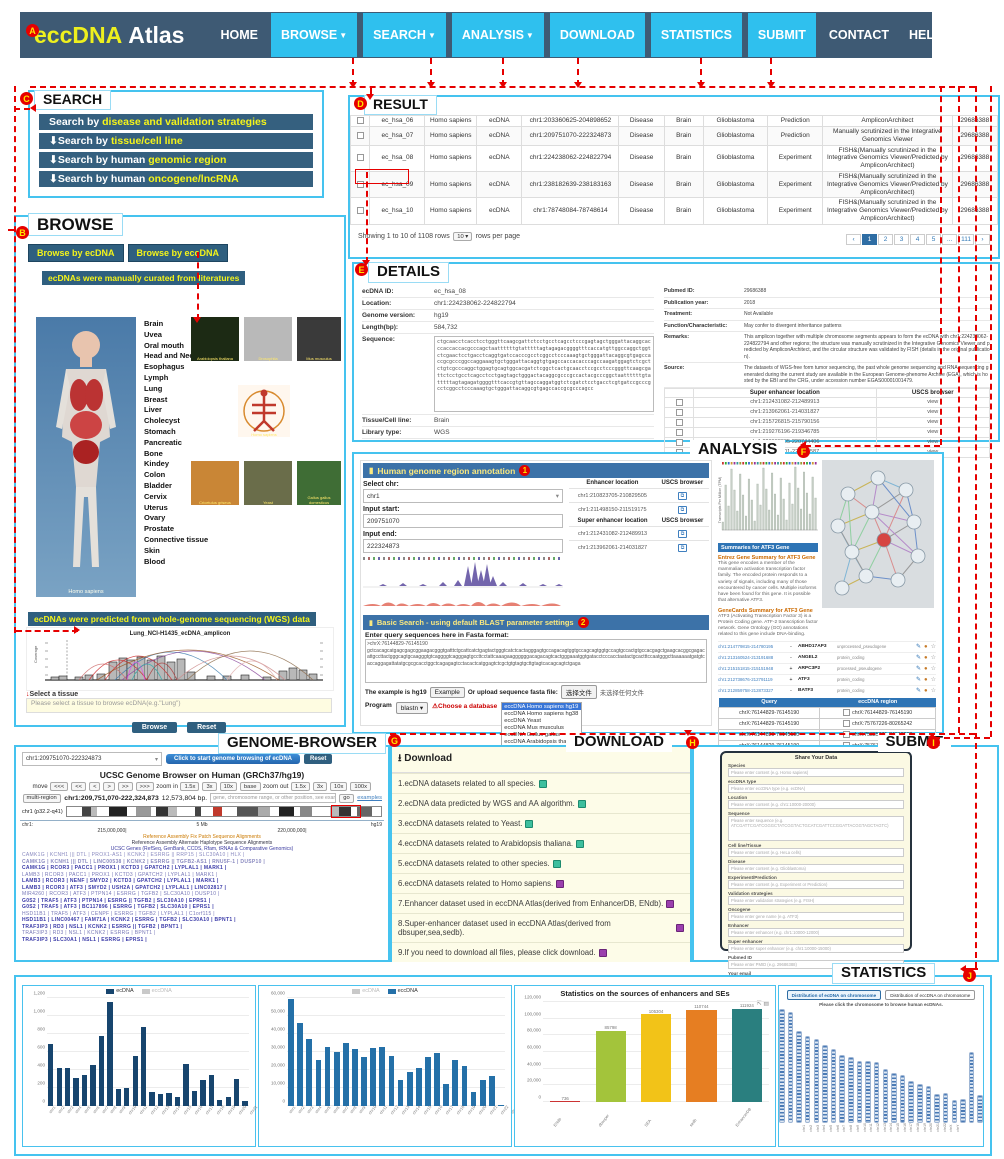 The height and width of the screenshot is (1159, 1004). Describe the element at coordinates (153, 388) in the screenshot. I see `organ-label: Lung` at that location.